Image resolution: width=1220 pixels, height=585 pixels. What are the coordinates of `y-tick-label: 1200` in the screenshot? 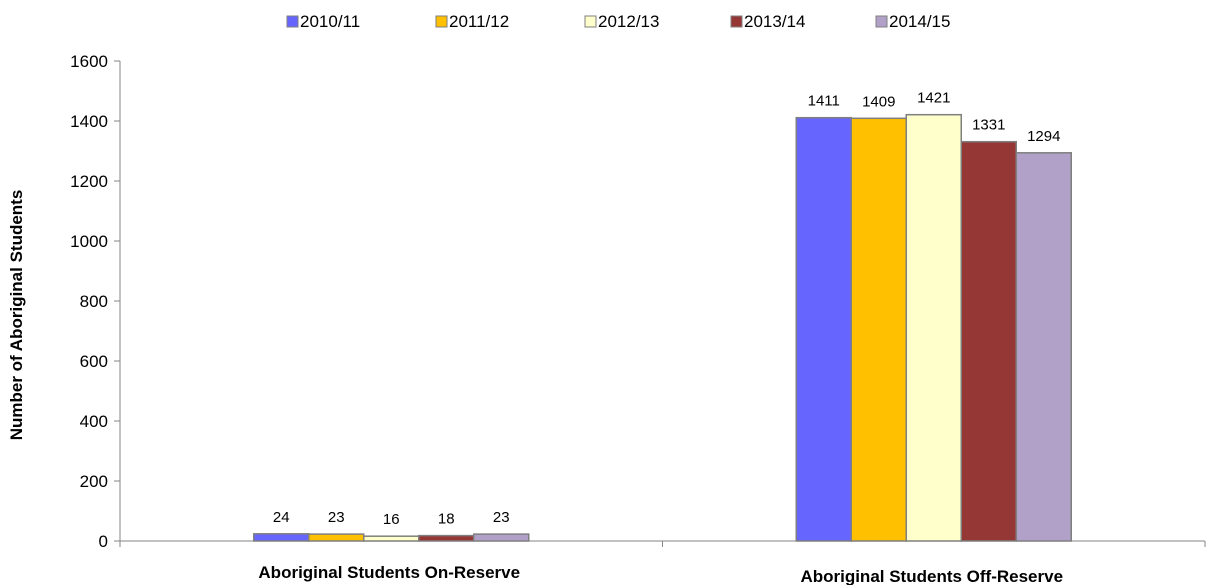 It's located at (89, 181).